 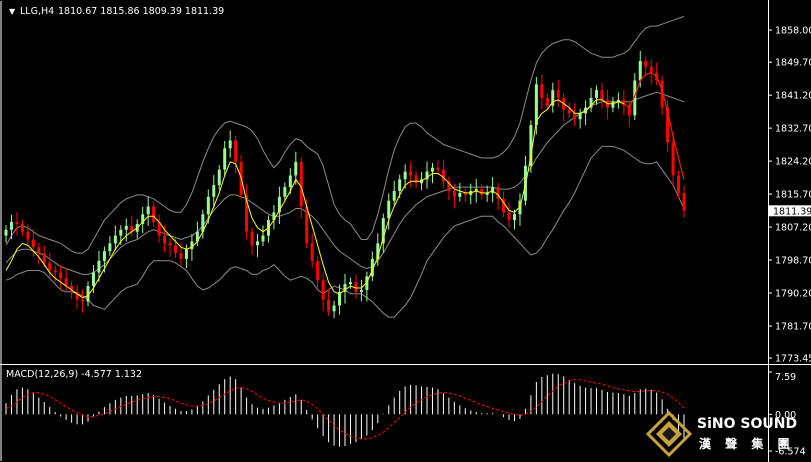 What do you see at coordinates (793, 96) in the screenshot?
I see `price-tick-label: 1841.20` at bounding box center [793, 96].